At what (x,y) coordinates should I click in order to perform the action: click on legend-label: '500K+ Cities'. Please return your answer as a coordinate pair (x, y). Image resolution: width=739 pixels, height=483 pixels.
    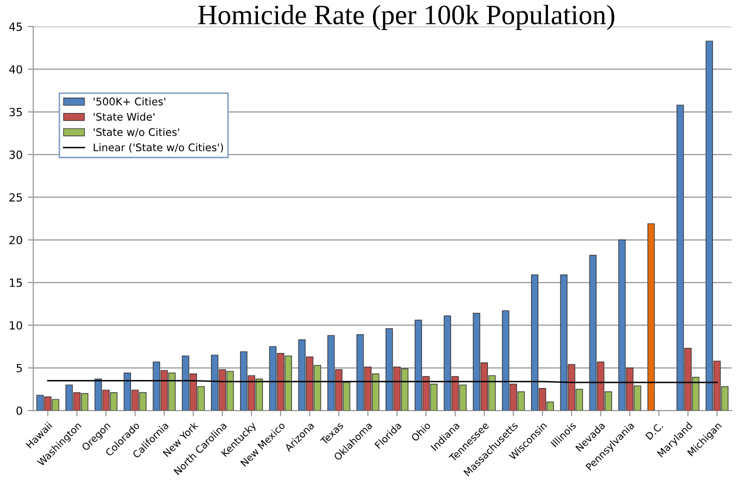
    Looking at the image, I should click on (130, 101).